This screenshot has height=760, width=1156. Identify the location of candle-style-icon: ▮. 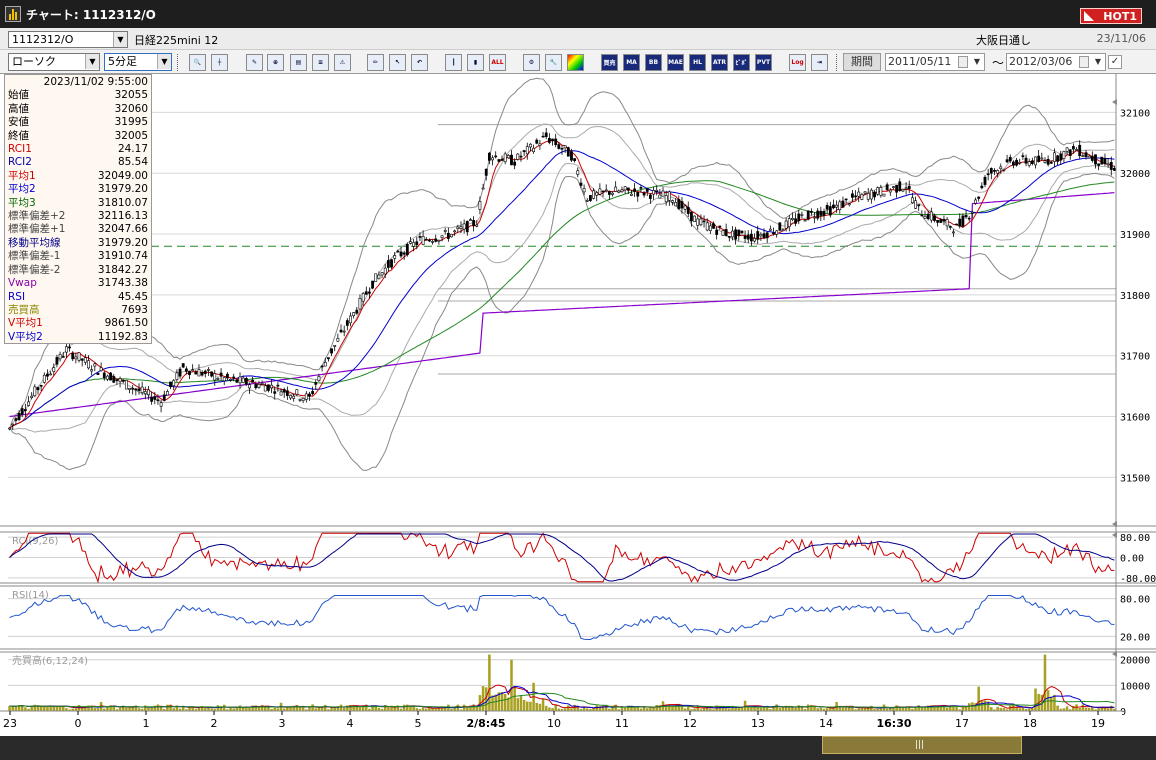
(475, 62).